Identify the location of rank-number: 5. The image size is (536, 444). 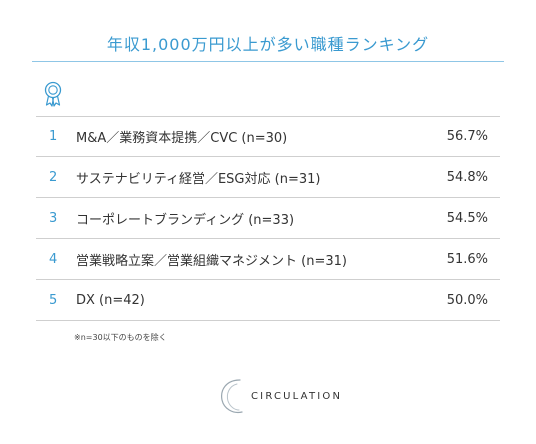
(53, 300).